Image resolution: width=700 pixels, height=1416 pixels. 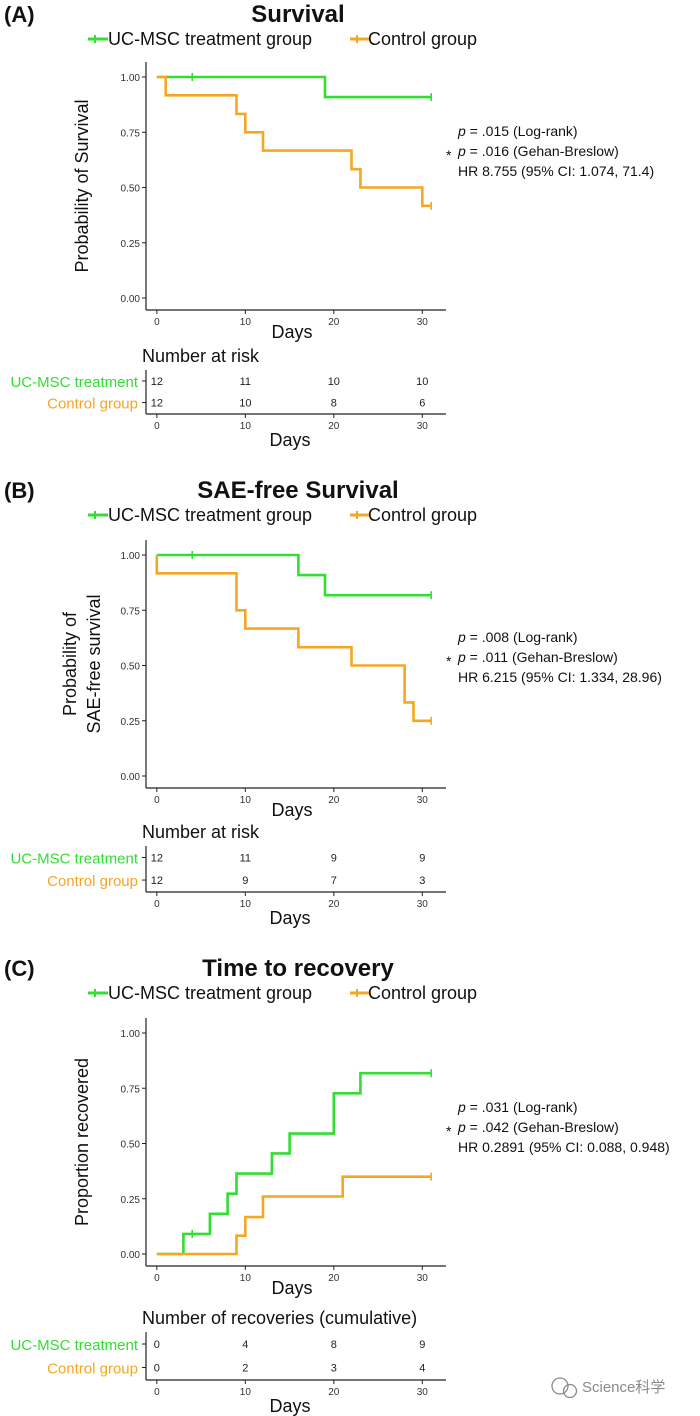 What do you see at coordinates (70, 663) in the screenshot?
I see `y-axis-title-line1: Probability of` at bounding box center [70, 663].